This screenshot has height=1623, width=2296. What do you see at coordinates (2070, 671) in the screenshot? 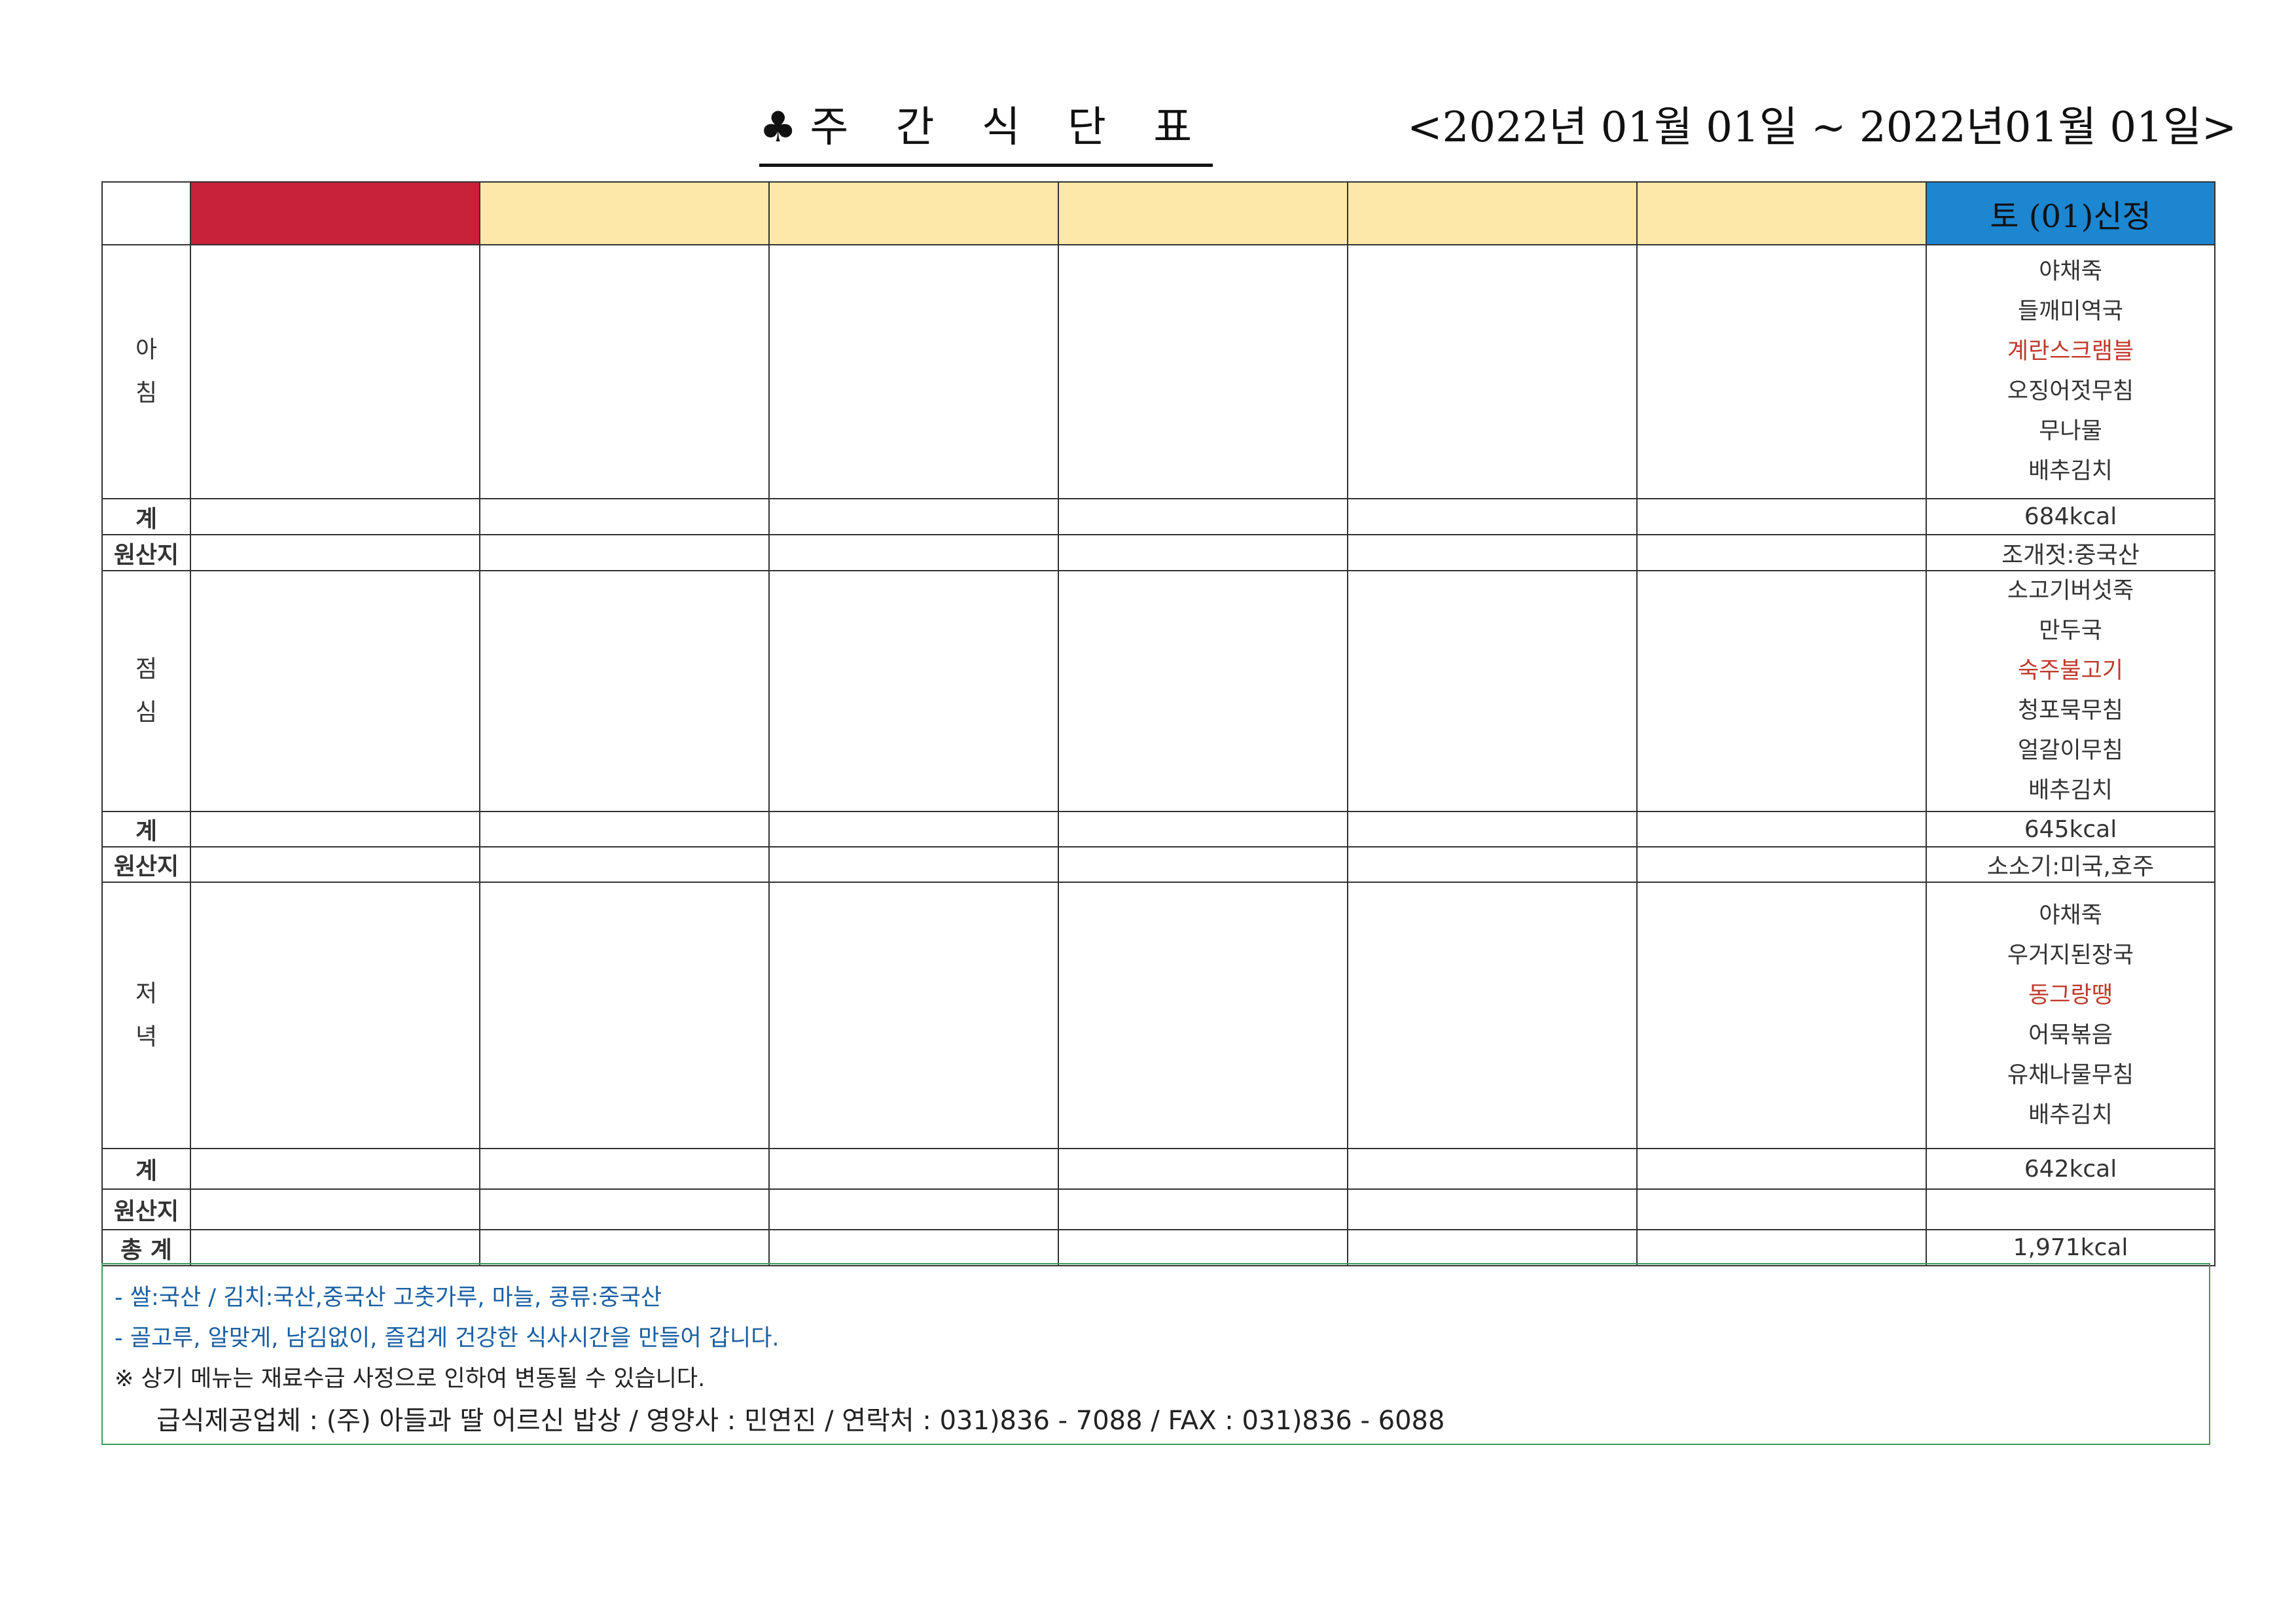
I see `dish-item-highlight: 숙주불고기` at bounding box center [2070, 671].